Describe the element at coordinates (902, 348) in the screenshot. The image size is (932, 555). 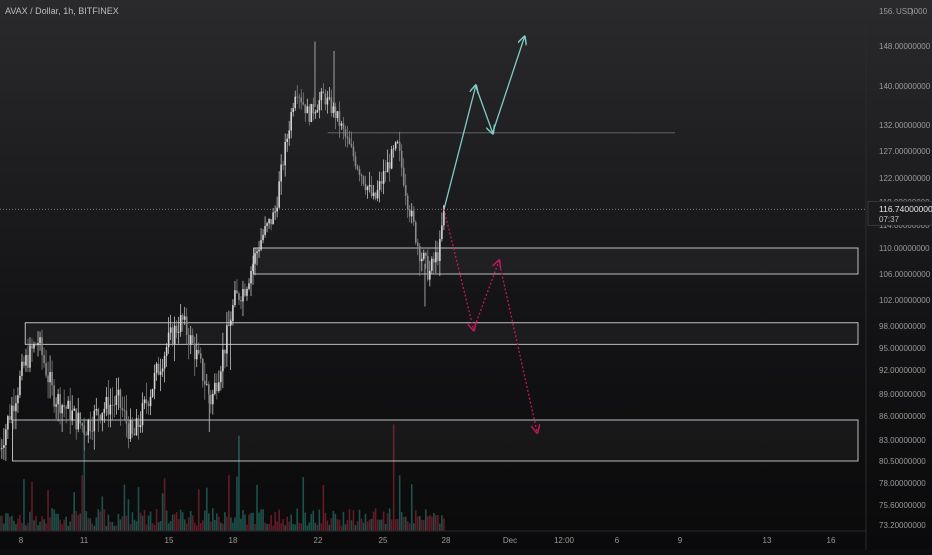
I see `price-tick-label: 95.00000000` at that location.